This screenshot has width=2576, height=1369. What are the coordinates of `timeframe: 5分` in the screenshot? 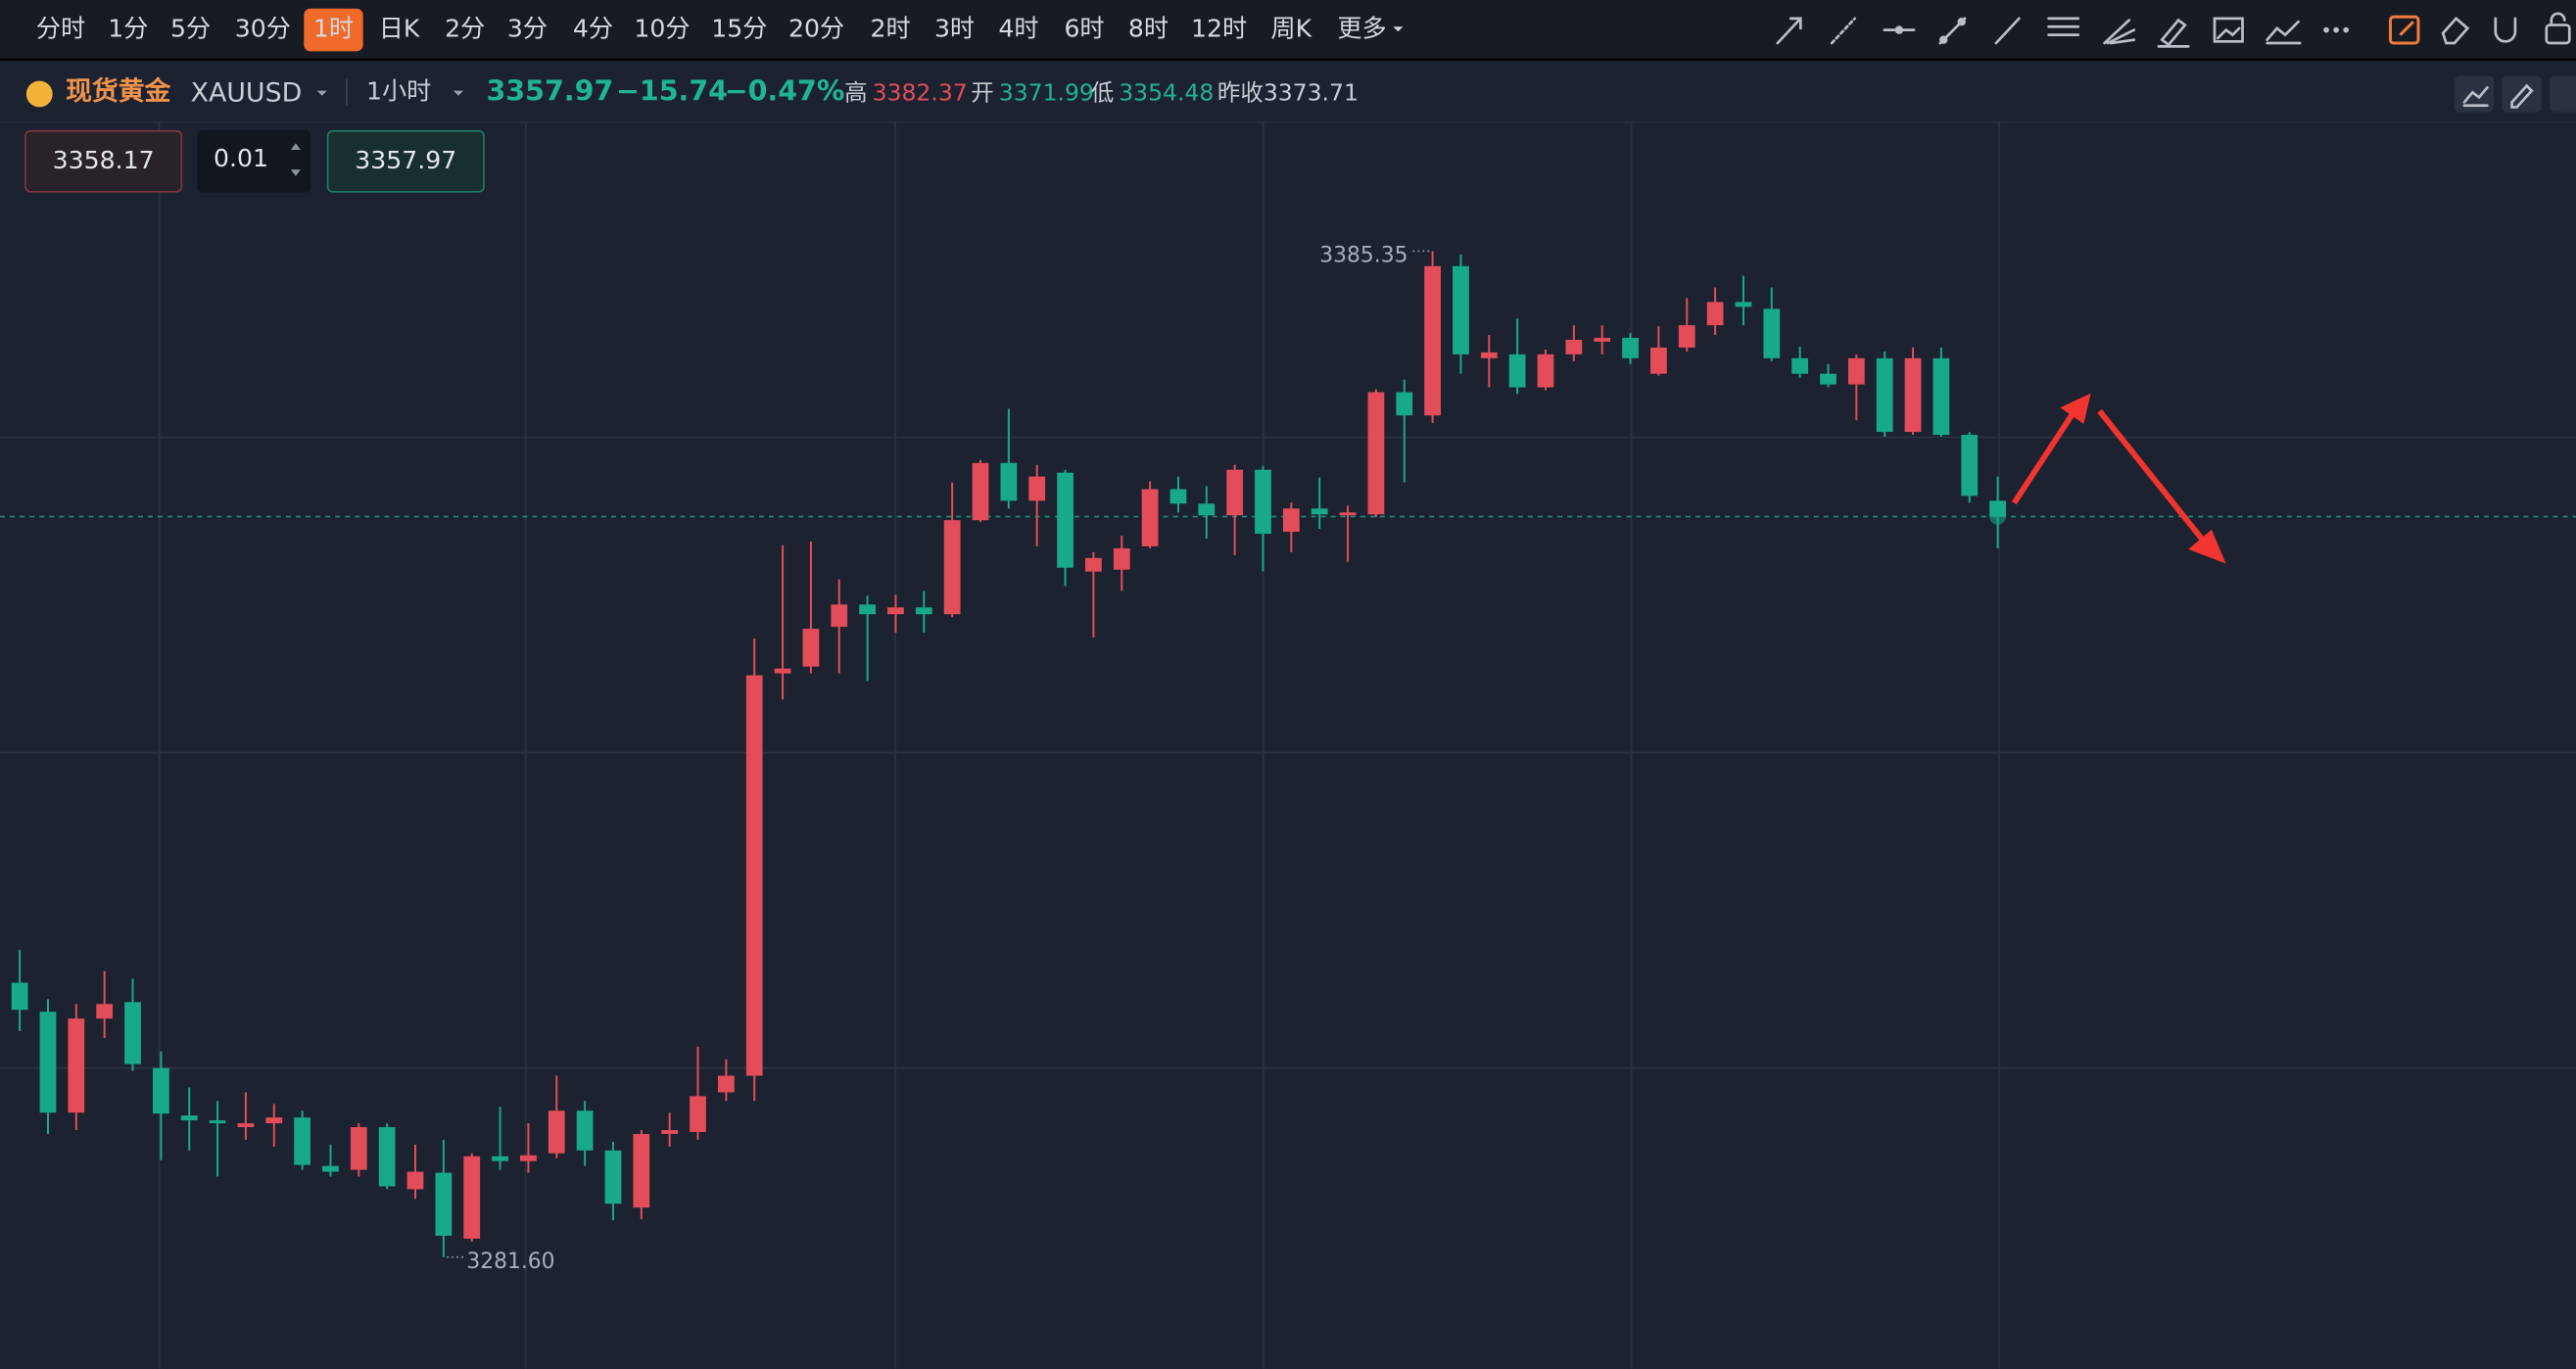 It's located at (191, 29).